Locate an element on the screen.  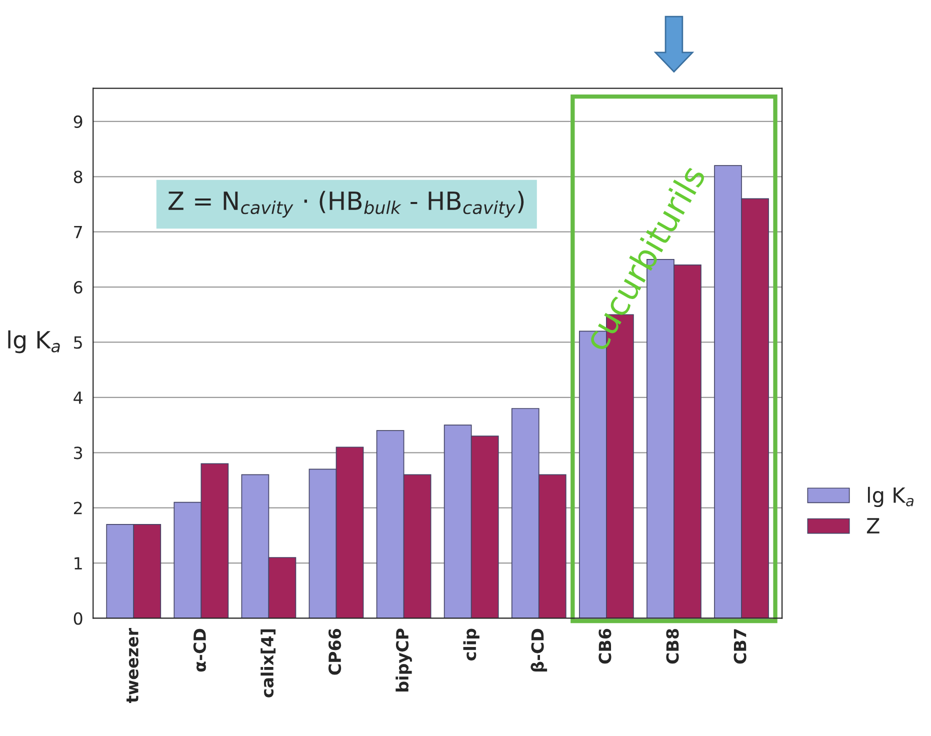
y-tick-label: 6 is located at coordinates (78, 287).